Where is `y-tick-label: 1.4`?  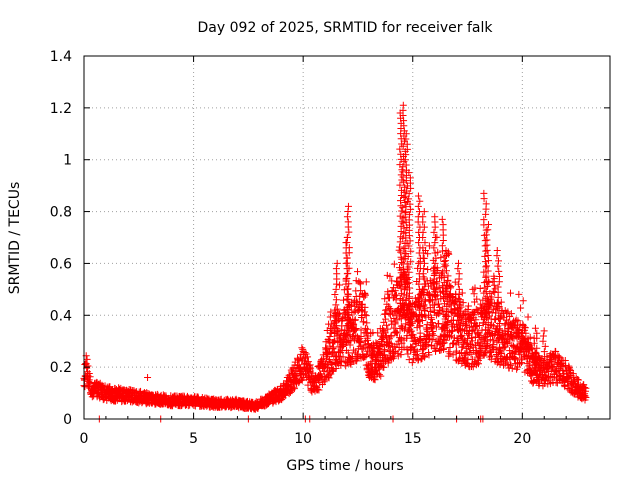 y-tick-label: 1.4 is located at coordinates (61, 57).